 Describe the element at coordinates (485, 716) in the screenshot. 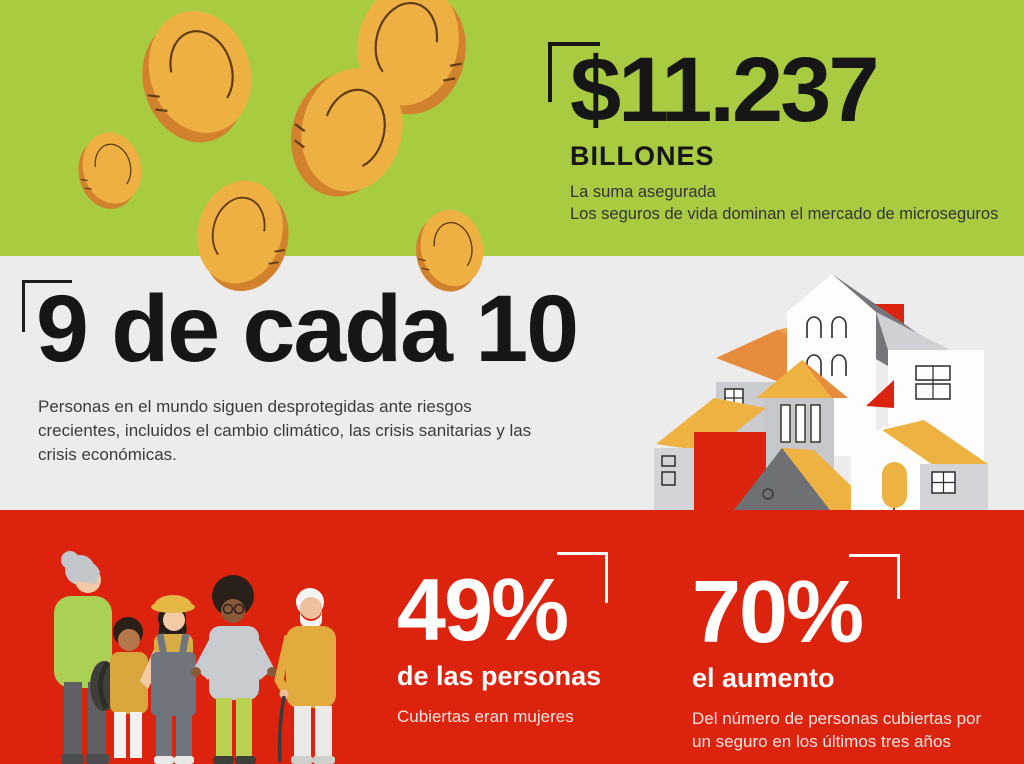

I see `women-covered-caption: Cubiertas eran mujeres` at that location.